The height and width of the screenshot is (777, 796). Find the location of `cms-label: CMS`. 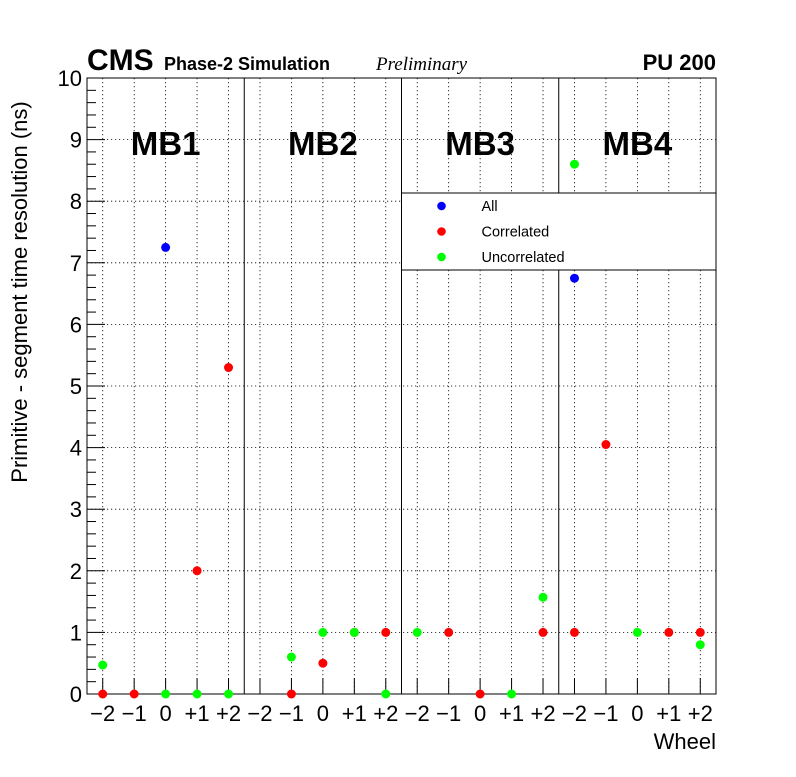

cms-label: CMS is located at coordinates (120, 60).